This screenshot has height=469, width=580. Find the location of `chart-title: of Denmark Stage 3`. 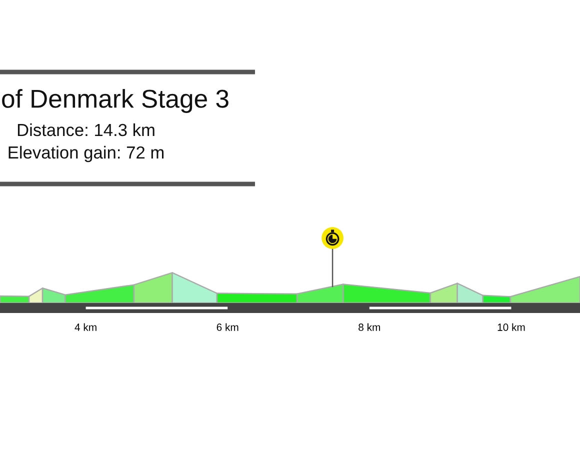

chart-title: of Denmark Stage 3 is located at coordinates (115, 101).